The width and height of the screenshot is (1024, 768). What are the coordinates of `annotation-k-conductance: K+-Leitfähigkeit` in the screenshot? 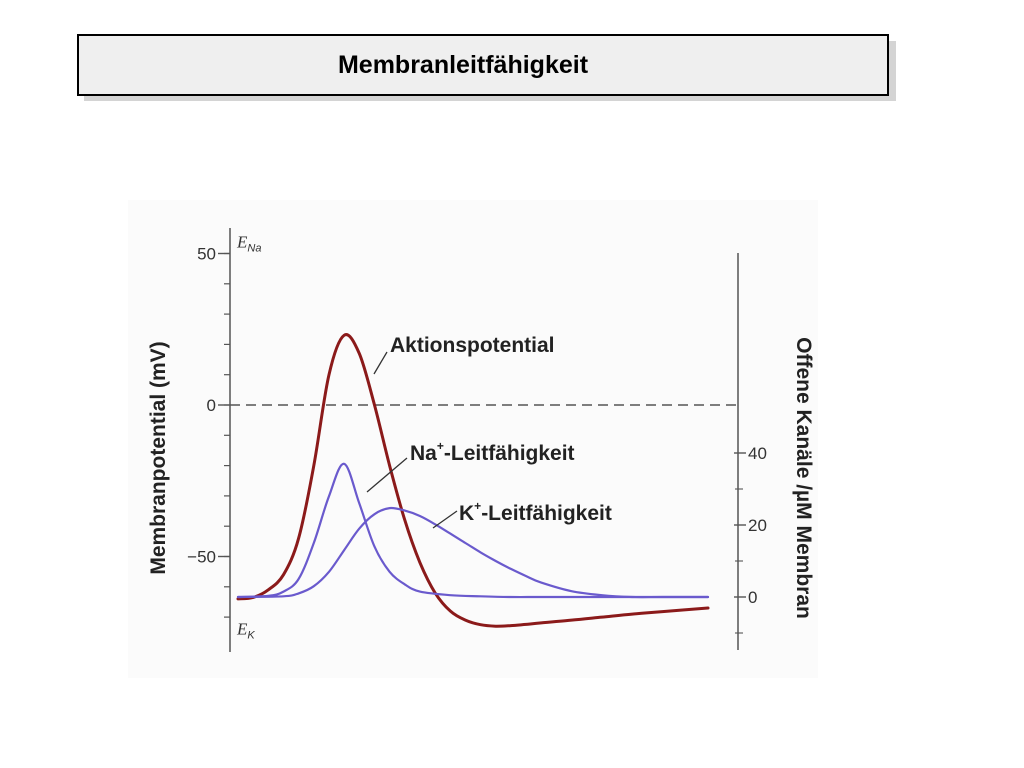 It's located at (535, 512).